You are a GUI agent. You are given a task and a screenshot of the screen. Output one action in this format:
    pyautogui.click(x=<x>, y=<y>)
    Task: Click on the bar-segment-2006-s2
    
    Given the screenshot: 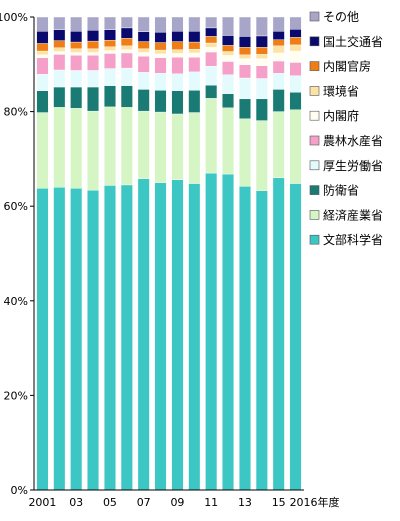 What is the action you would take?
    pyautogui.click(x=126, y=96)
    